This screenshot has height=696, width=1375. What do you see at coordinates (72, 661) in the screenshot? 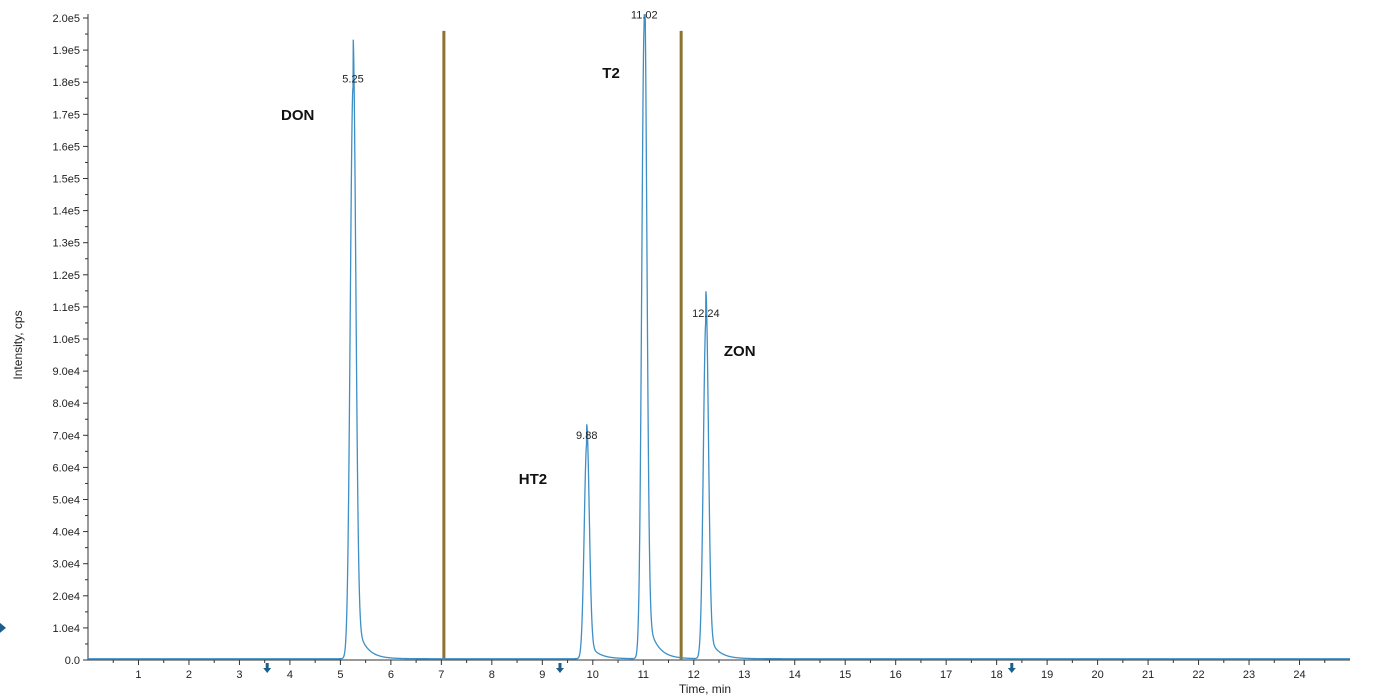
I see `y-tick-label: 0.0` at bounding box center [72, 661].